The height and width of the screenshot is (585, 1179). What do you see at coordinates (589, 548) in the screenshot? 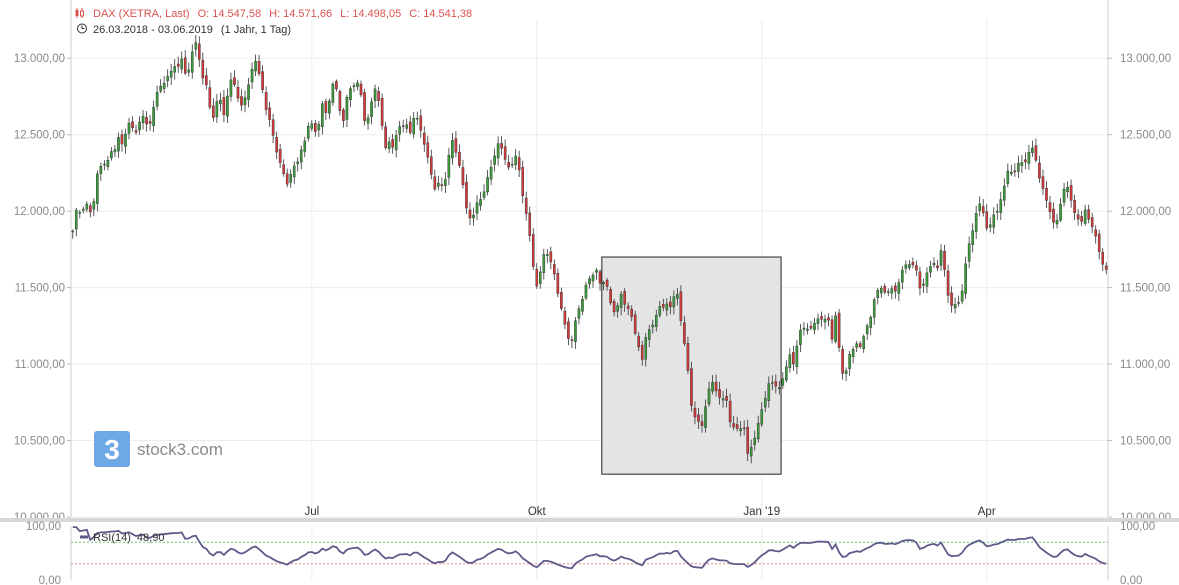
I see `rsi-line` at bounding box center [589, 548].